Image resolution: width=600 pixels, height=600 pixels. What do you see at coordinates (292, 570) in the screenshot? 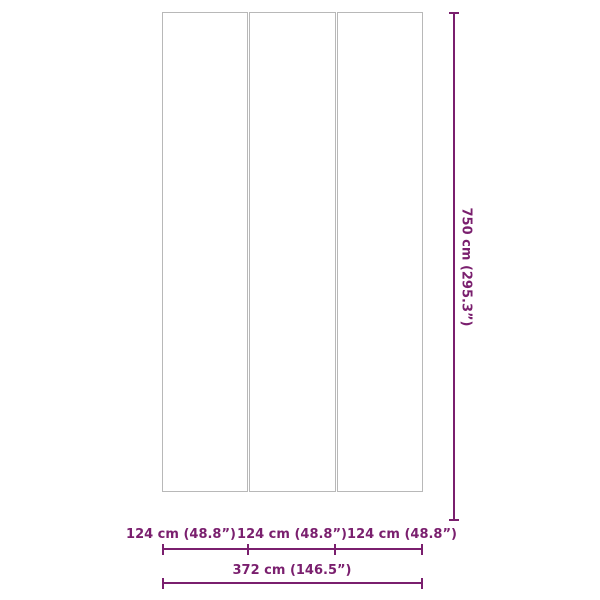
I see `total-width-label: 372 cm (146.5”)` at bounding box center [292, 570].